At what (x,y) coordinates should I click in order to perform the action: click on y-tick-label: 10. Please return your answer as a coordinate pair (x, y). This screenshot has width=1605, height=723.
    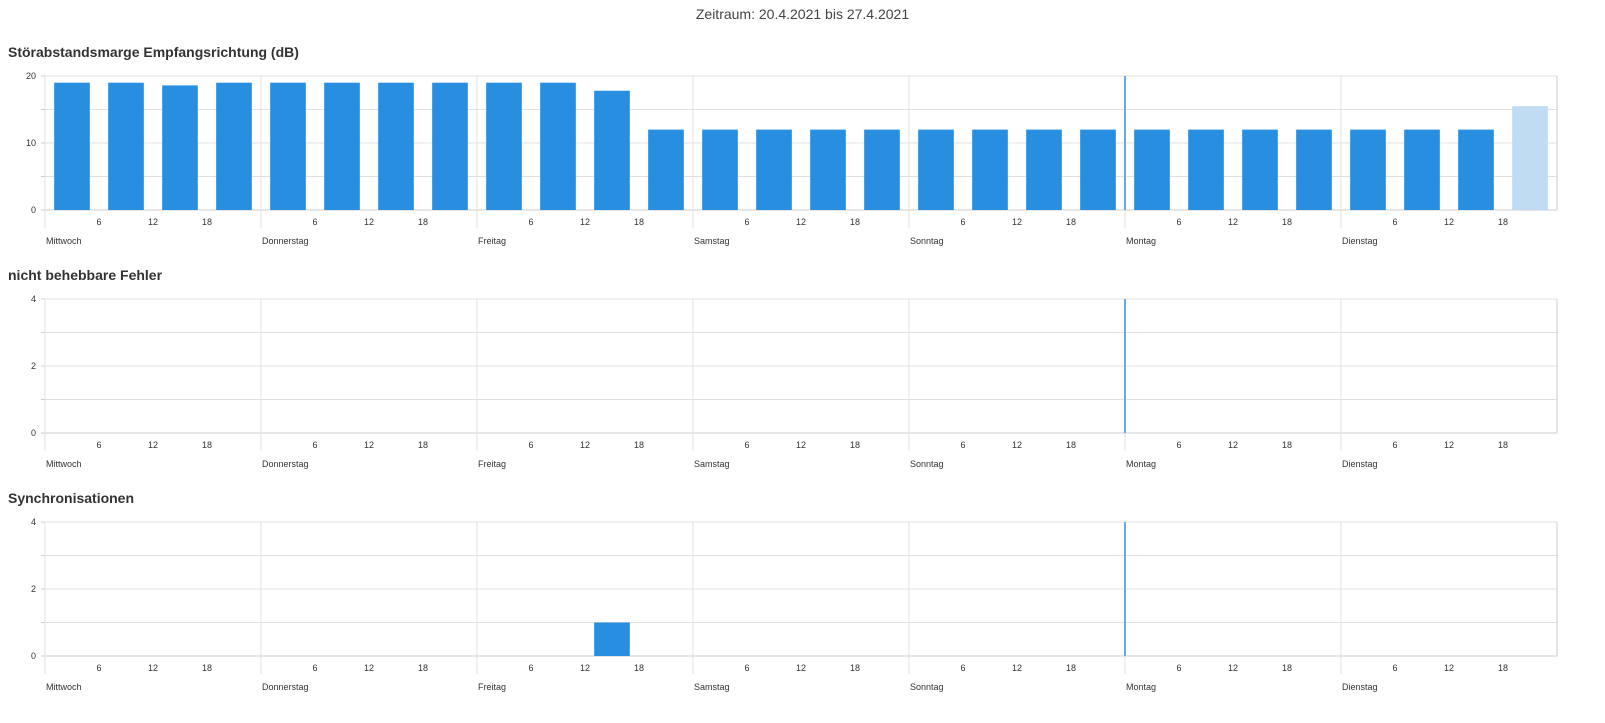
    Looking at the image, I should click on (31, 143).